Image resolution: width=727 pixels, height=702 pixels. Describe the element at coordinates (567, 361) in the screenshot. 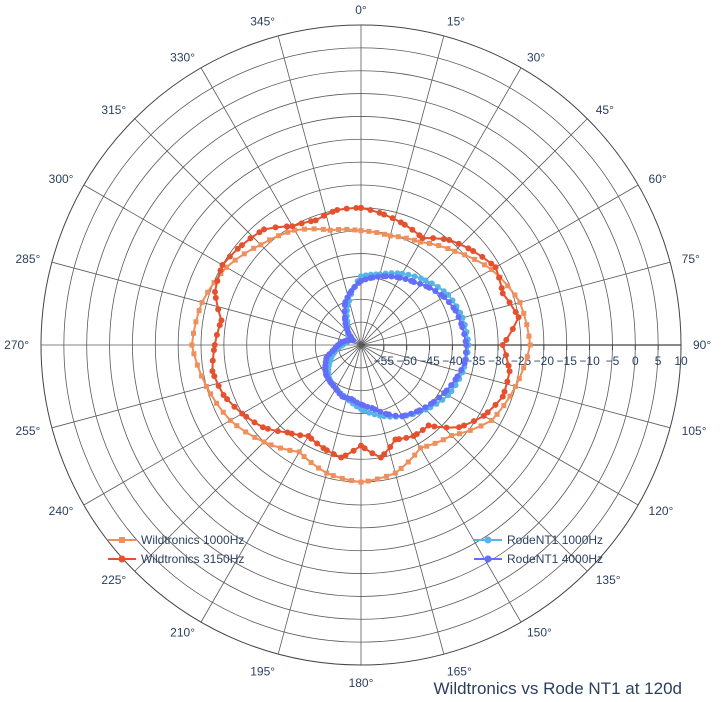

I see `radial-tick-label: −15` at that location.